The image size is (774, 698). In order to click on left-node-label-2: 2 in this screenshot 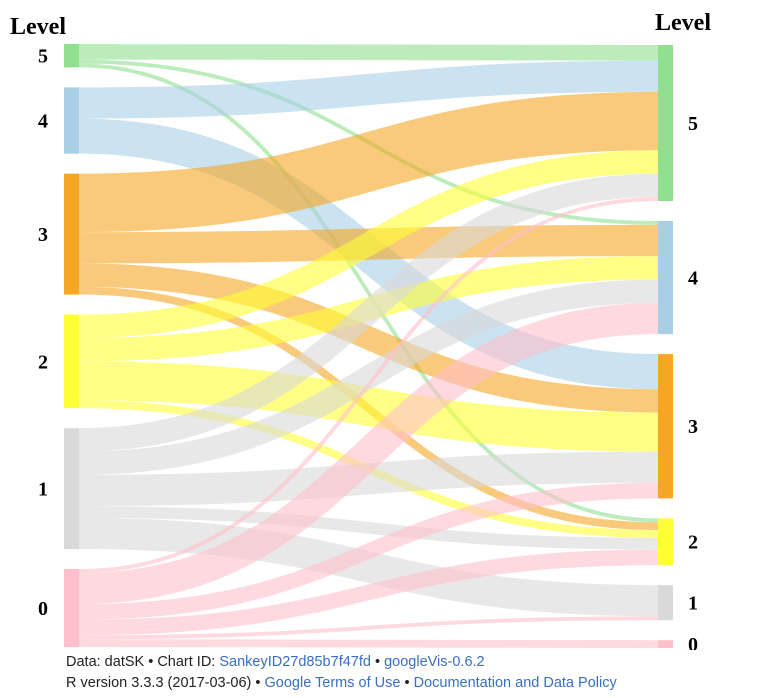, I will do `click(43, 362)`.